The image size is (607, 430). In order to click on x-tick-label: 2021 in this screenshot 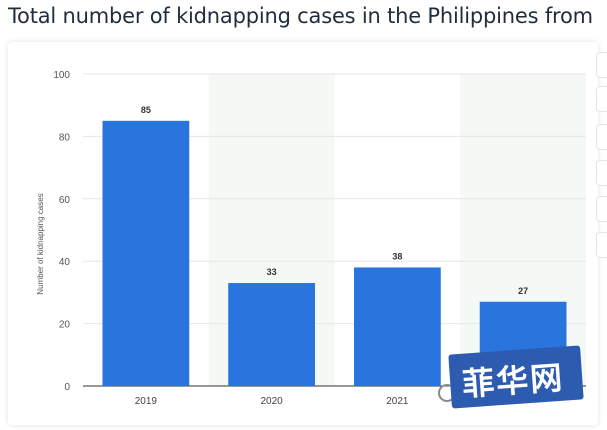, I will do `click(397, 401)`.